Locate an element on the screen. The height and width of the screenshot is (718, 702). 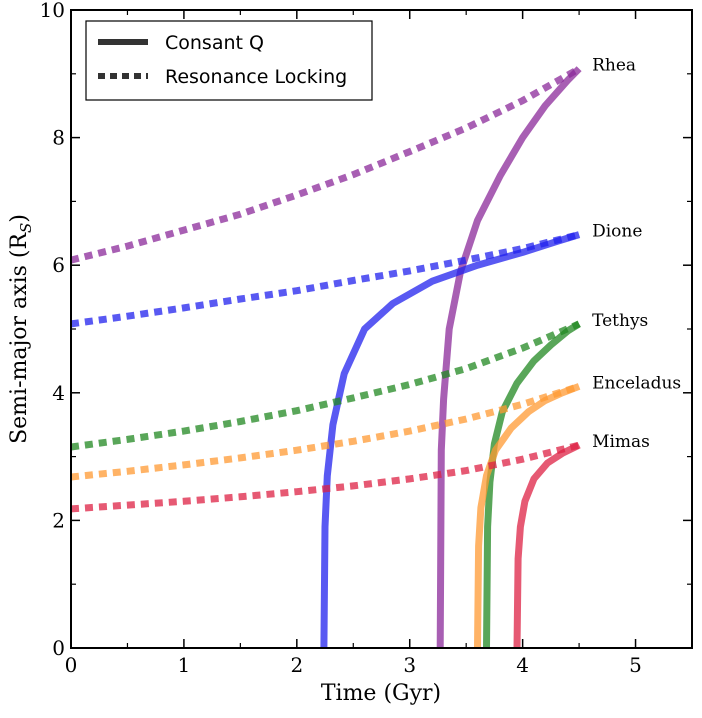
label-tethys: Tethys is located at coordinates (620, 321).